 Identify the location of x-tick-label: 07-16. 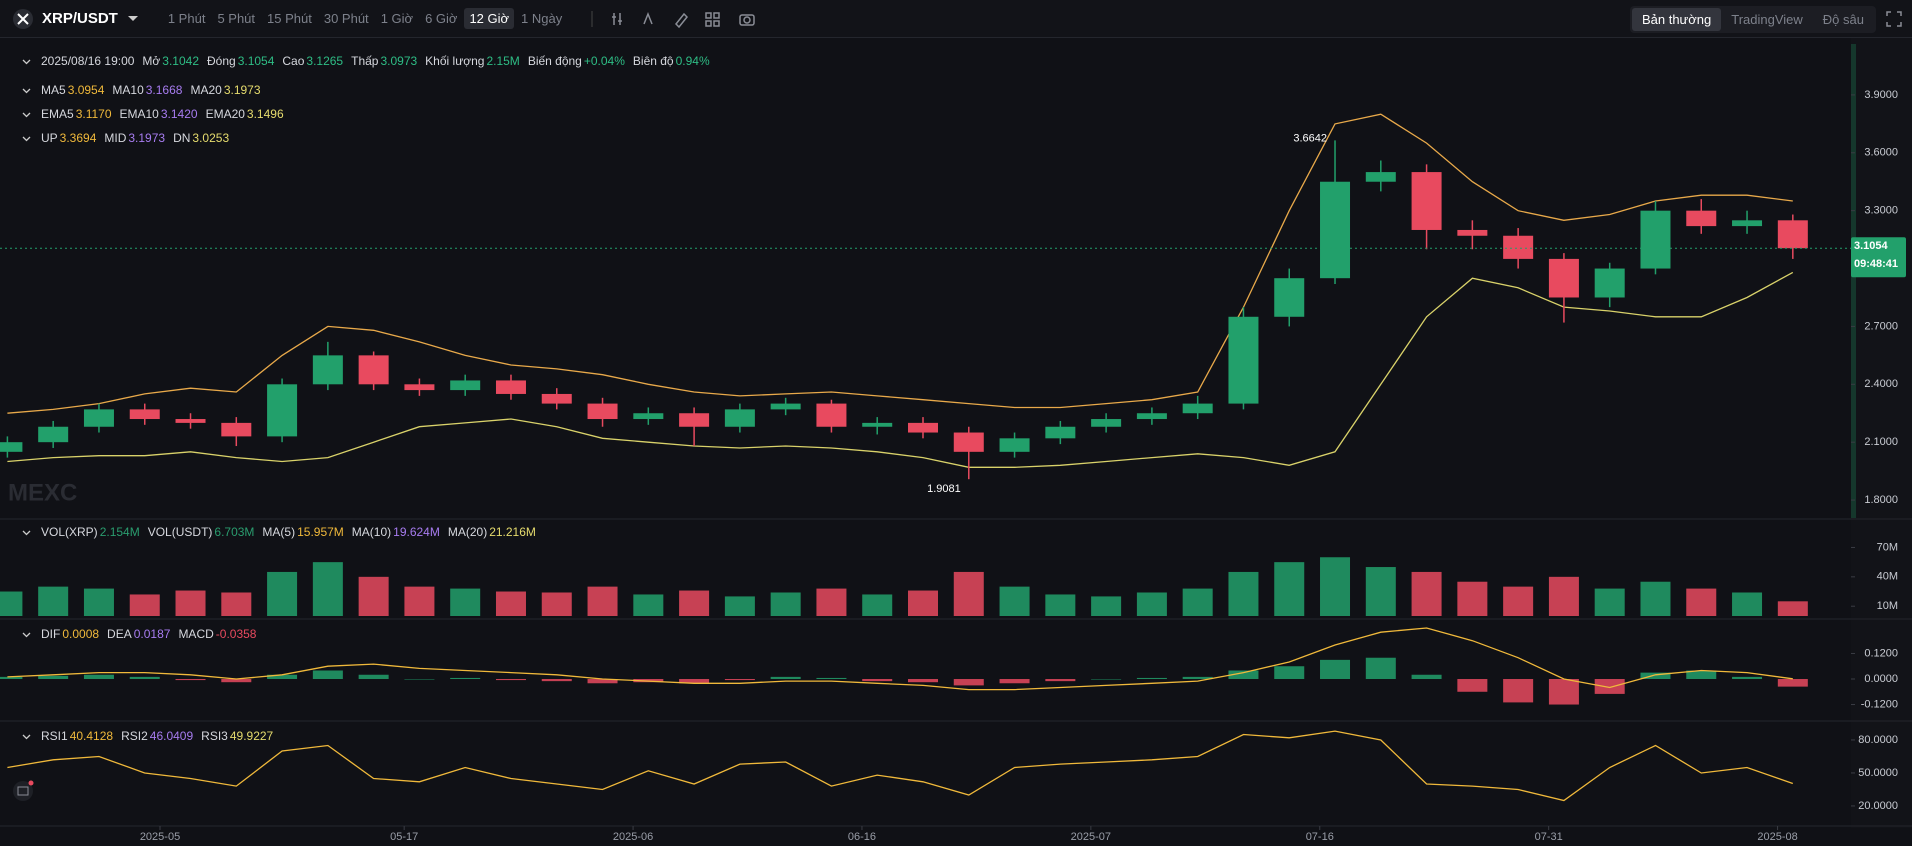
(1320, 837).